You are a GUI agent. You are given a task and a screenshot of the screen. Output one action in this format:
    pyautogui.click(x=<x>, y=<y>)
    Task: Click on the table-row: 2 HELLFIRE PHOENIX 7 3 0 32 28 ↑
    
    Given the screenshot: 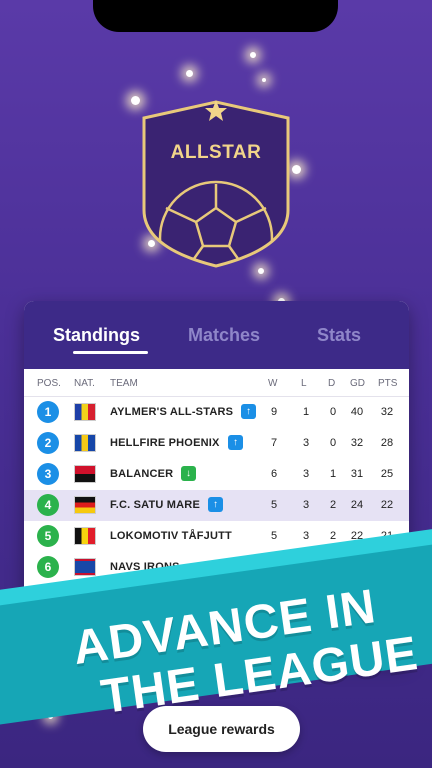 What is the action you would take?
    pyautogui.click(x=216, y=443)
    